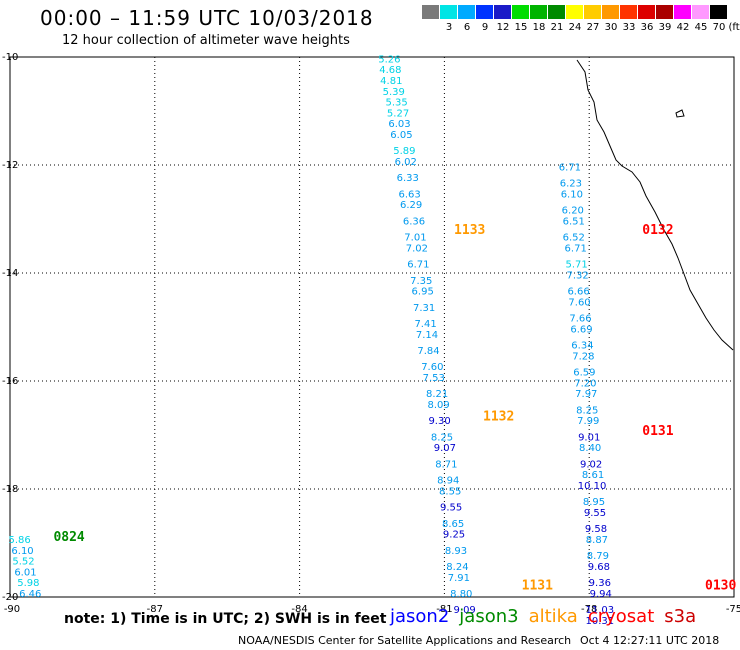 This screenshot has height=650, width=740. What do you see at coordinates (655, 205) in the screenshot?
I see `coastline` at bounding box center [655, 205].